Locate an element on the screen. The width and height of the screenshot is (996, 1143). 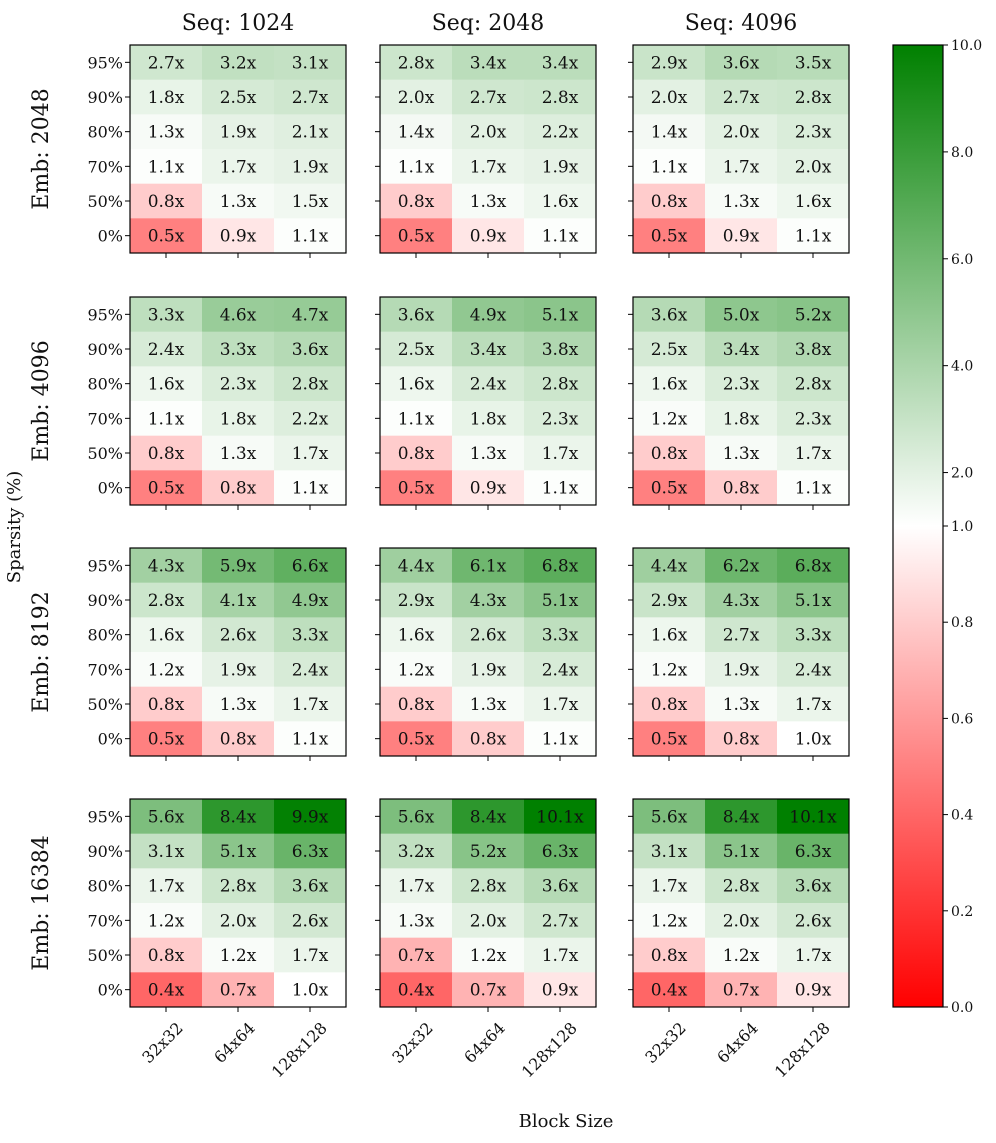
cell-value-label: 5.1x is located at coordinates (560, 601).